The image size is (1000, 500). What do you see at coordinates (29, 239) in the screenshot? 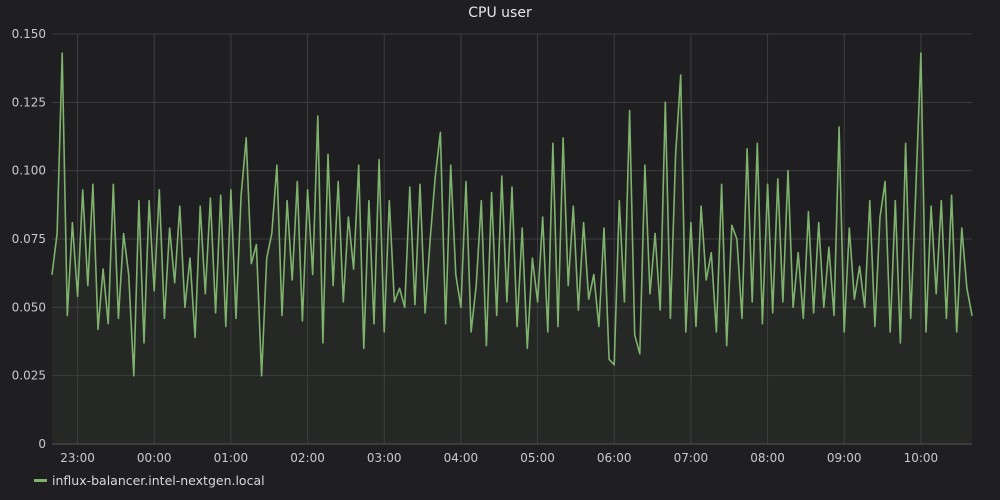
I see `y-tick-label: 0.075` at bounding box center [29, 239].